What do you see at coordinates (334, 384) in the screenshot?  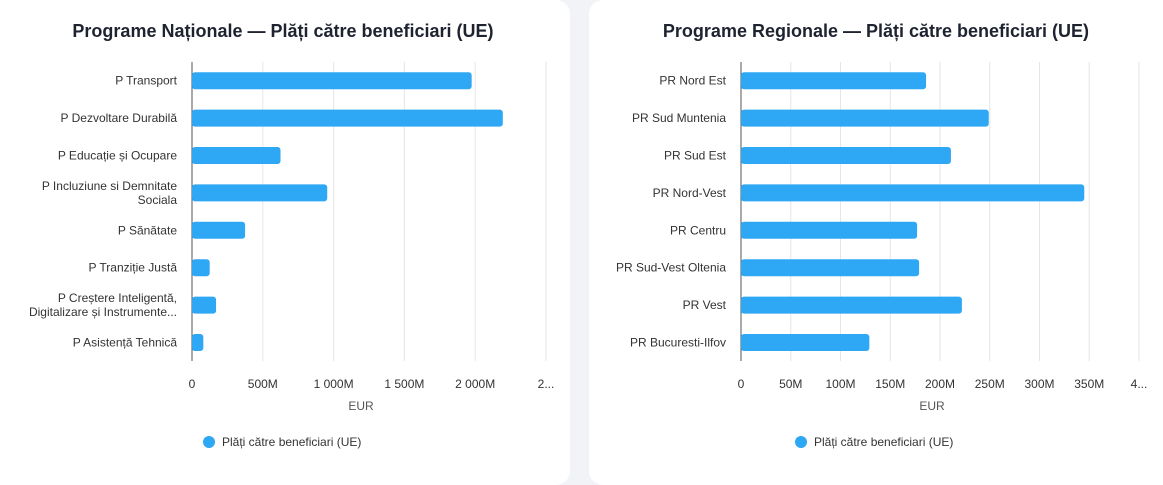 I see `x-tick-label: 1 000M` at bounding box center [334, 384].